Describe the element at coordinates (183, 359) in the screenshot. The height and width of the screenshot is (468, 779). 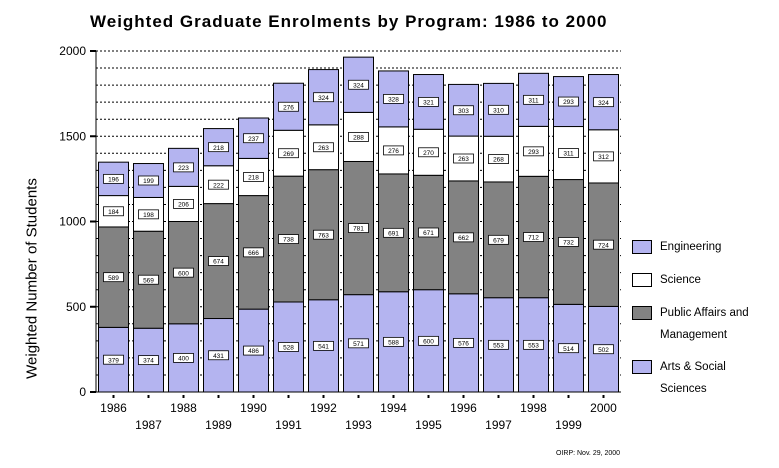
I see `data-label: 400` at that location.